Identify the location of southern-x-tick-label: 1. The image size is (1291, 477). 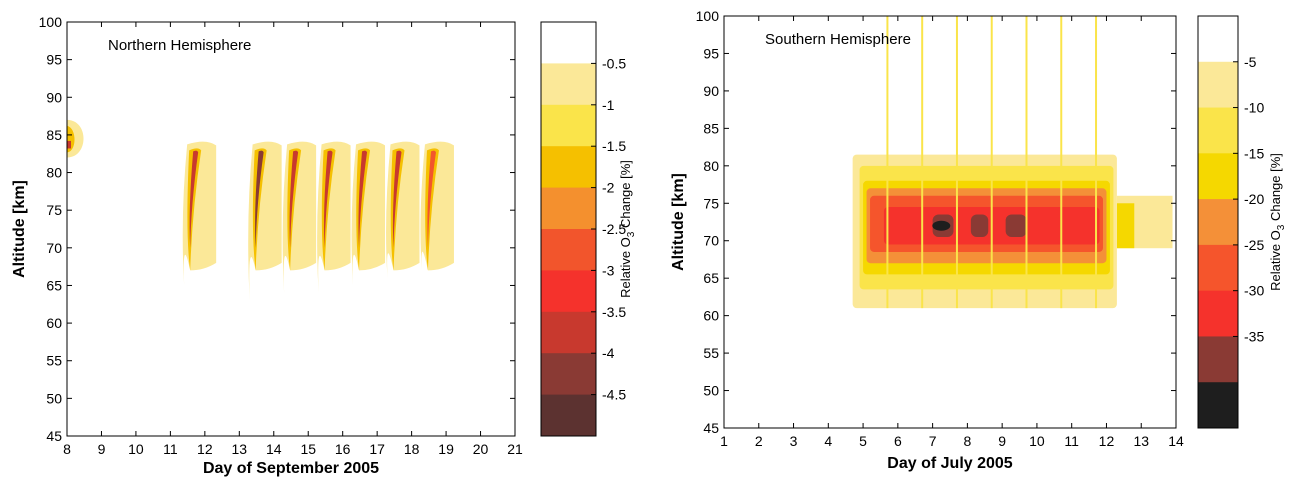
(724, 441).